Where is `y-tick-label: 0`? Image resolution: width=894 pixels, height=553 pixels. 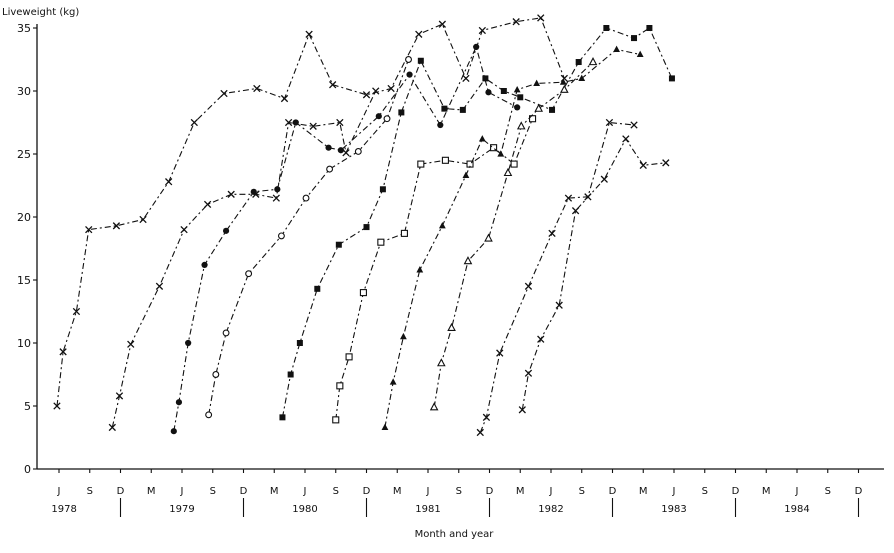 y-tick-label: 0 is located at coordinates (27, 469).